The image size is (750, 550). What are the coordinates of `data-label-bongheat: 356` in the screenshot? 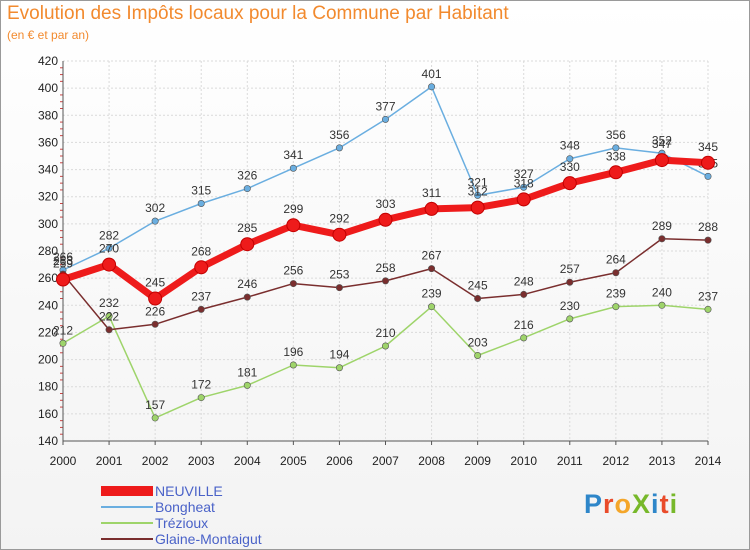 It's located at (616, 135).